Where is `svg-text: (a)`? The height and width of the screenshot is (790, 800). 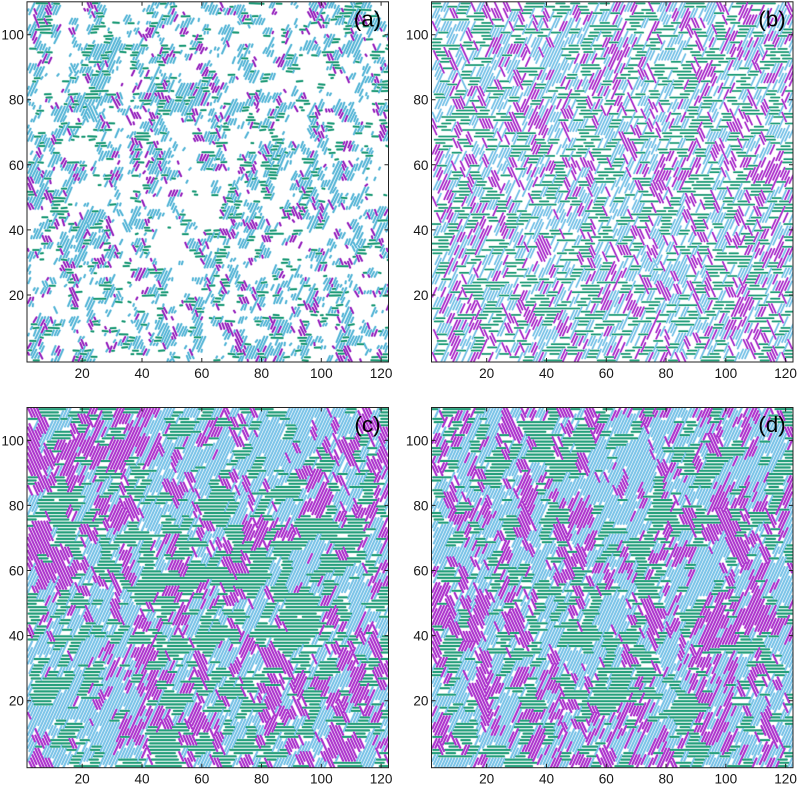
svg-text: (a) is located at coordinates (368, 18).